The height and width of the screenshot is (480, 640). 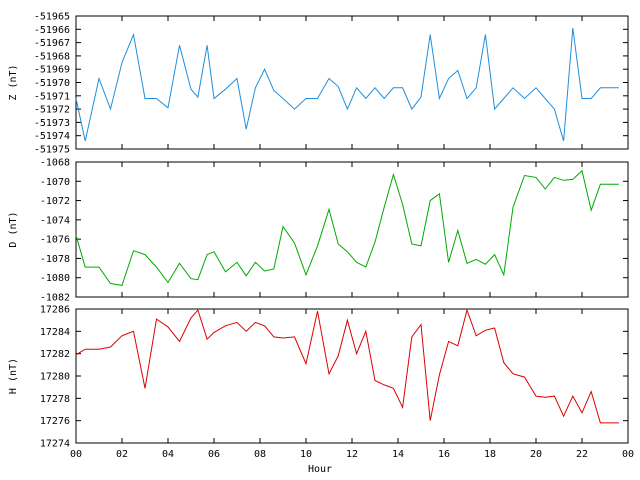 I want to click on y-tick-label: -51975, so click(x=52, y=150).